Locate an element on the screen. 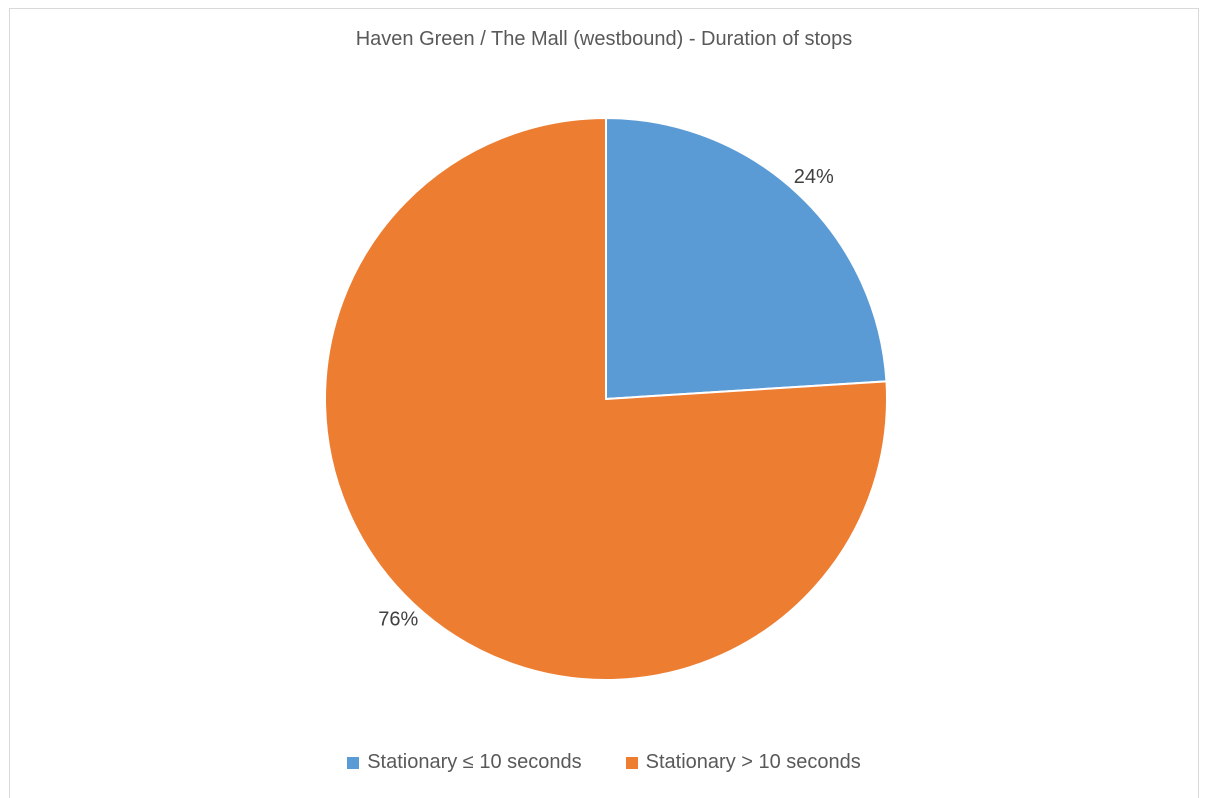 The image size is (1208, 798). legend-item-stationary-le-10: Stationary ≤ 10 seconds is located at coordinates (464, 762).